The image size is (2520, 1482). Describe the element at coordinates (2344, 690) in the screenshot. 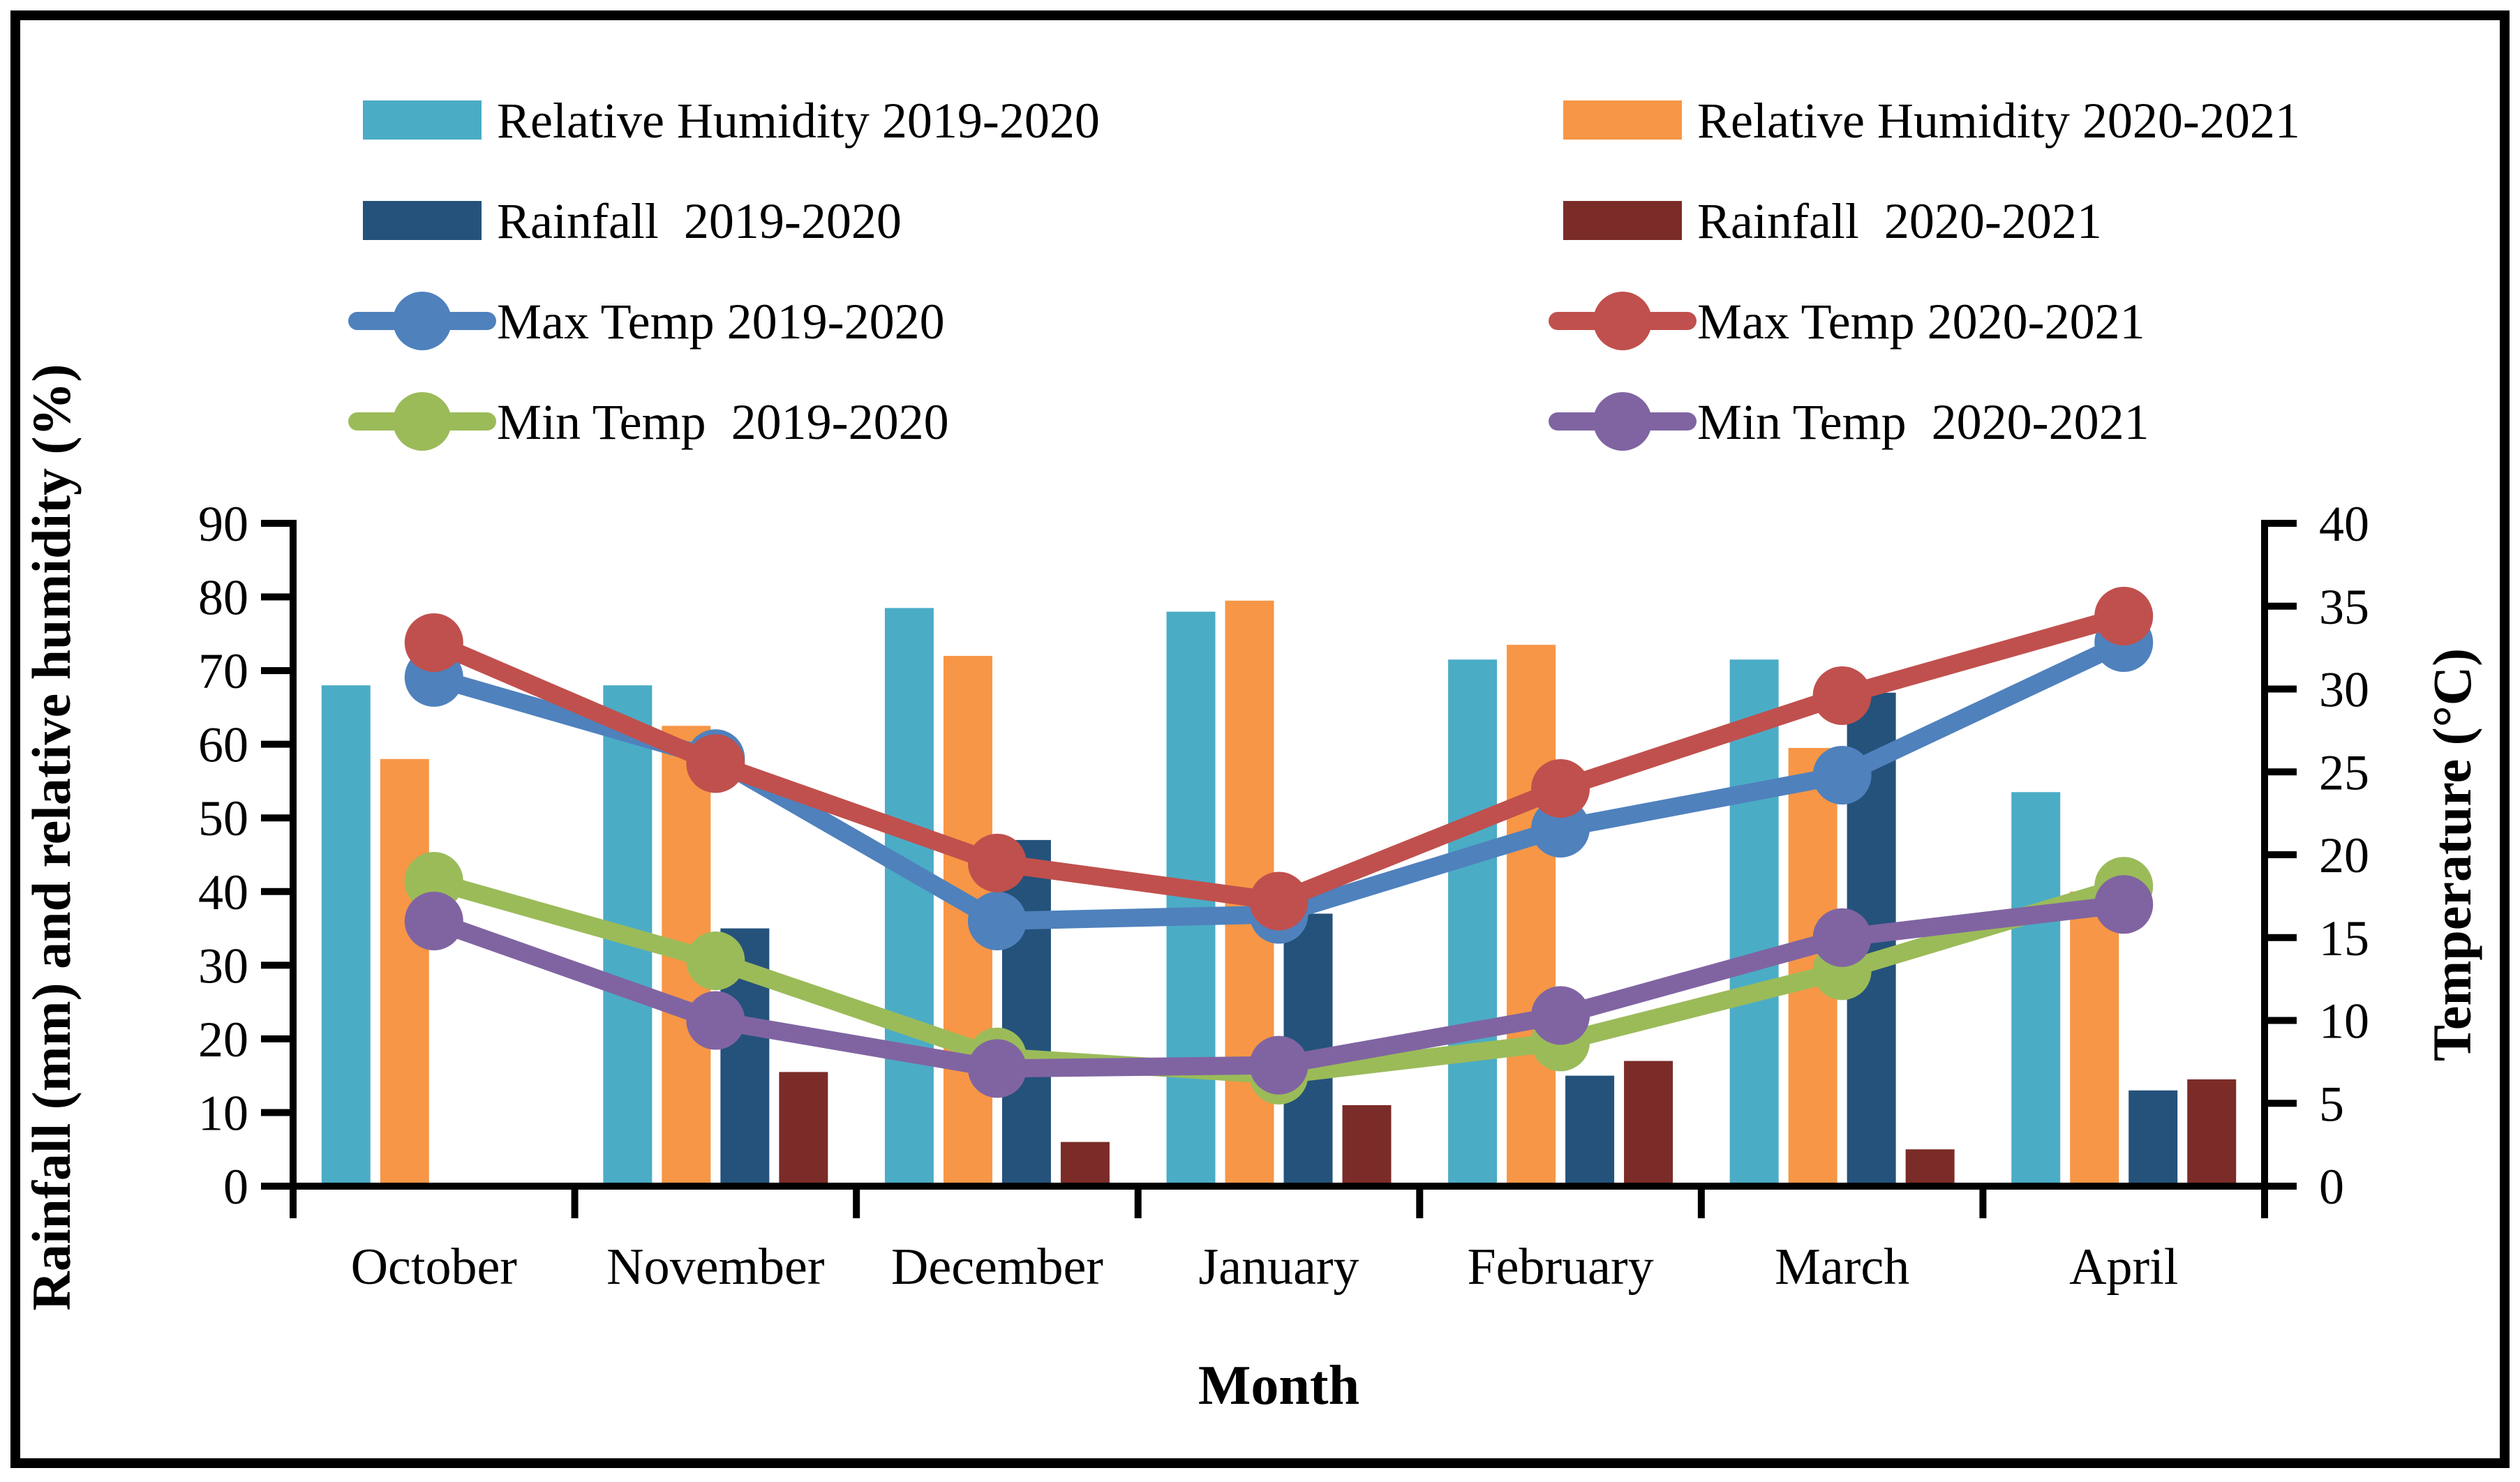

I see `right-tick-label: 30` at that location.